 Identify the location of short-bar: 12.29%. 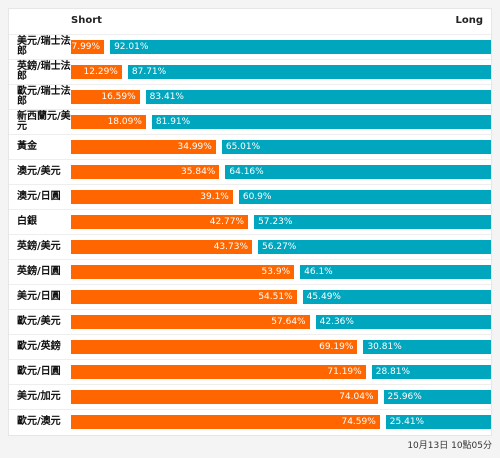
(96, 72).